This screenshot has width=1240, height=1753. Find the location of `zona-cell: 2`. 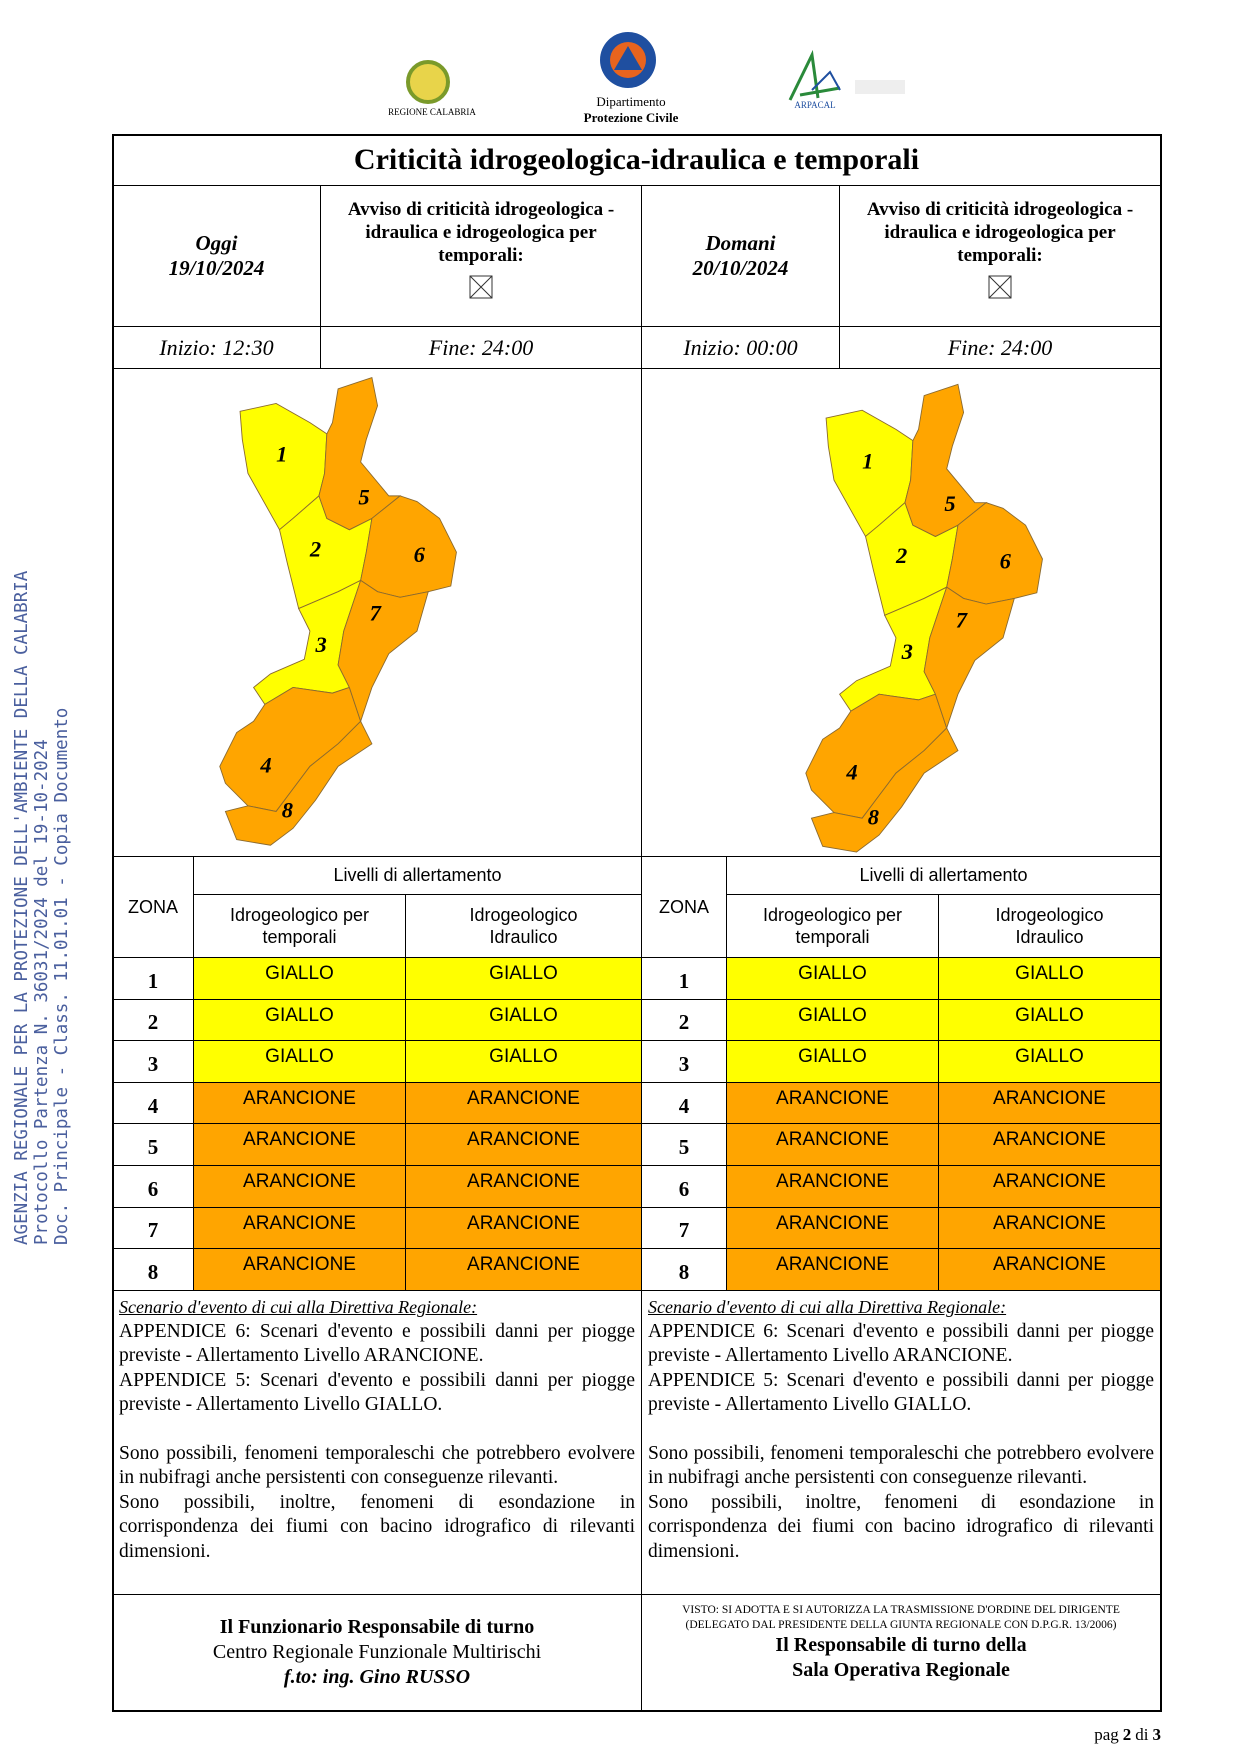

zona-cell: 2 is located at coordinates (684, 1020).